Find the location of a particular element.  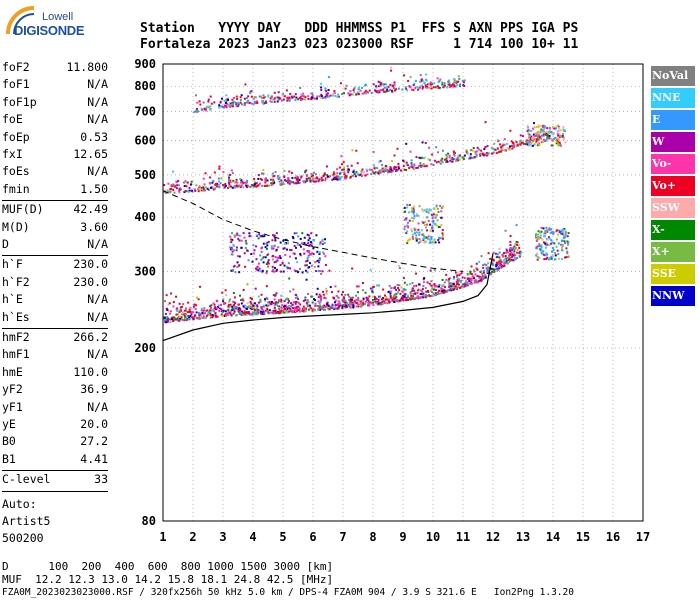

param-fof1p: foF1p N/A is located at coordinates (55, 103).